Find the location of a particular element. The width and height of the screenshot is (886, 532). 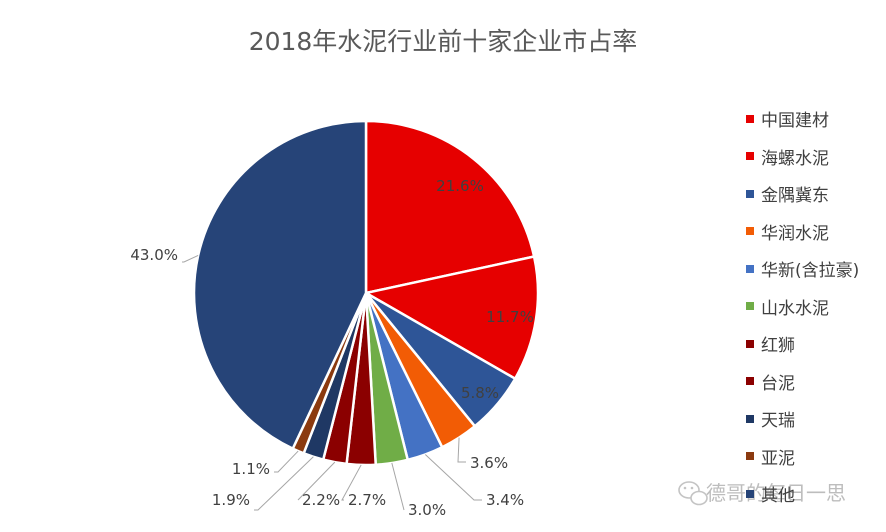

data-label: 5.8% is located at coordinates (480, 393).